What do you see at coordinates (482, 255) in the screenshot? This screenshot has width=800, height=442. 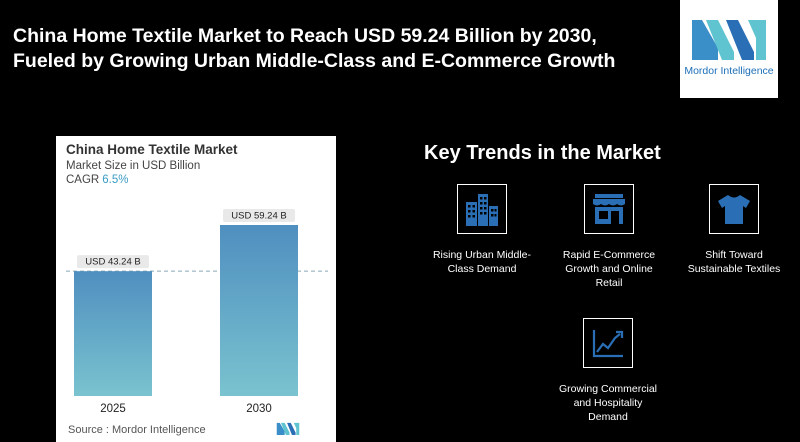 I see `trend-label-line: Rising Urban Middle-` at bounding box center [482, 255].